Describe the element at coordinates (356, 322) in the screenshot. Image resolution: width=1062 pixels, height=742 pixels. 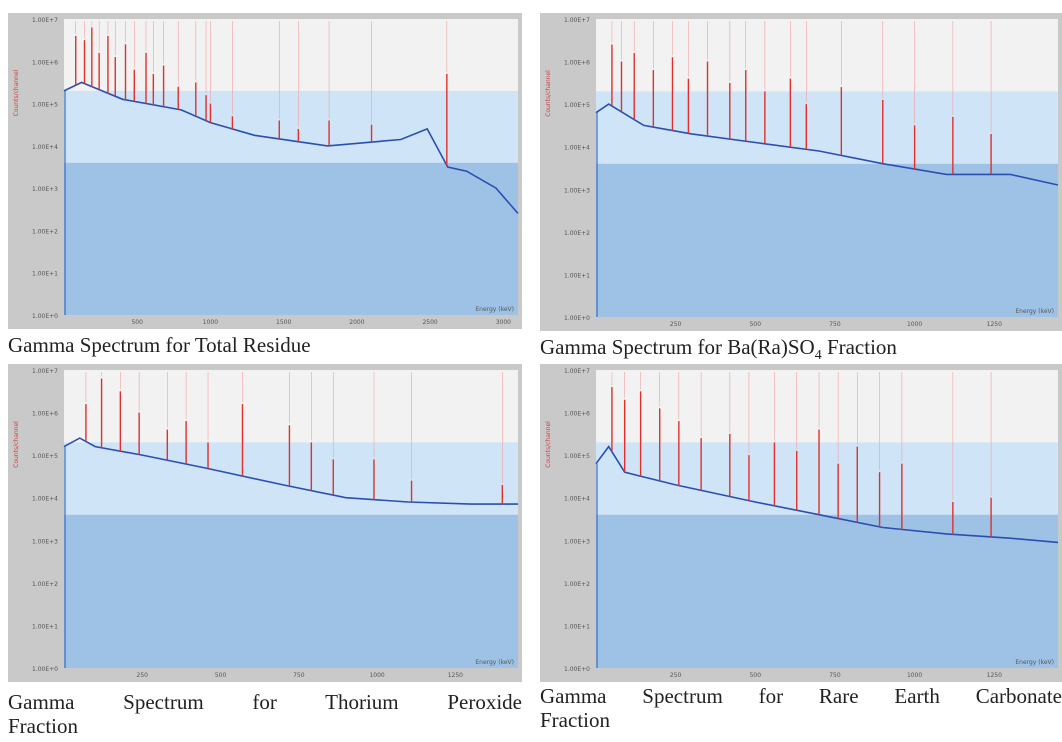
I see `x-tick-label: 2000` at that location.